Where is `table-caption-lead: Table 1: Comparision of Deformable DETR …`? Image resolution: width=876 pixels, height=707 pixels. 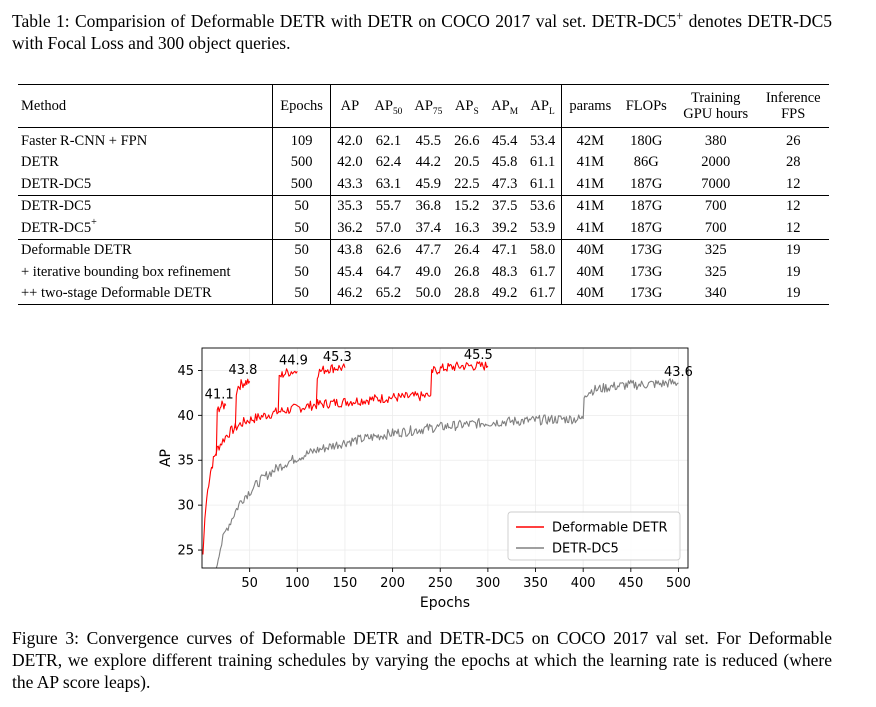 table-caption-lead: Table 1: Comparision of Deformable DETR … is located at coordinates (344, 21).